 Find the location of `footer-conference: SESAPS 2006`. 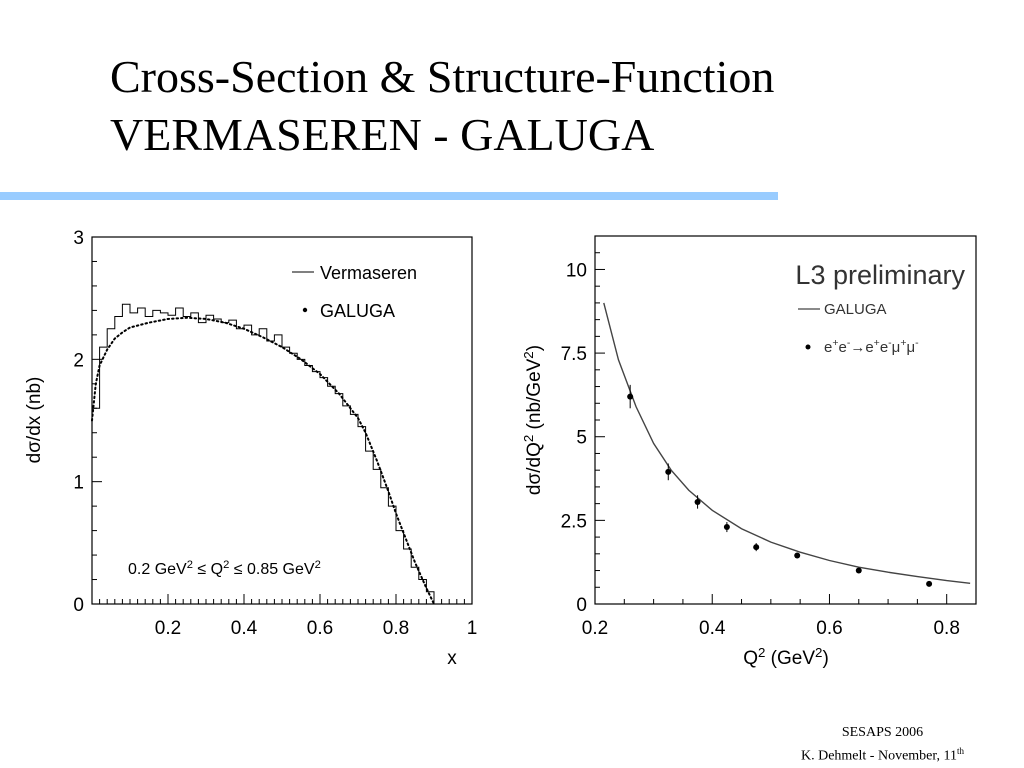

footer-conference: SESAPS 2006 is located at coordinates (882, 732).